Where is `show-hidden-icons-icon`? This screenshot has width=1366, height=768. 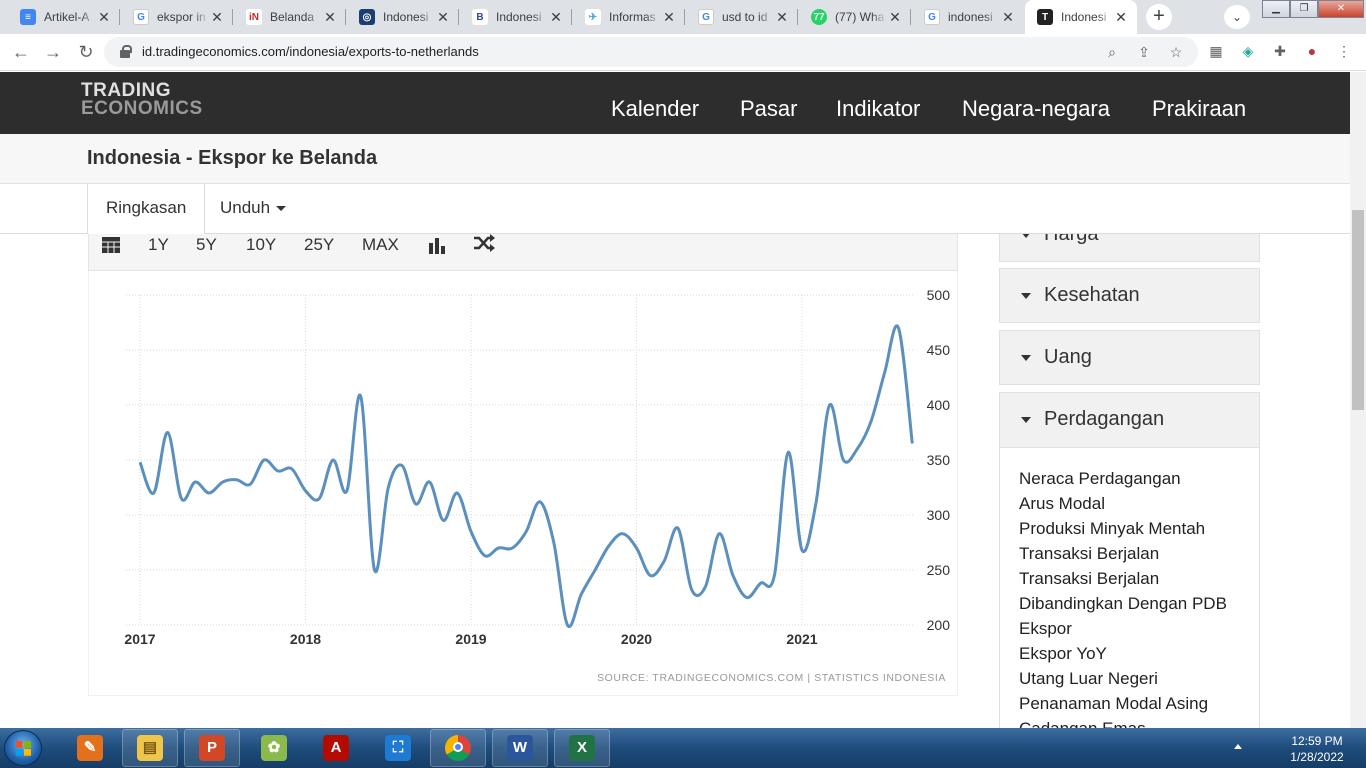 show-hidden-icons-icon is located at coordinates (1238, 746).